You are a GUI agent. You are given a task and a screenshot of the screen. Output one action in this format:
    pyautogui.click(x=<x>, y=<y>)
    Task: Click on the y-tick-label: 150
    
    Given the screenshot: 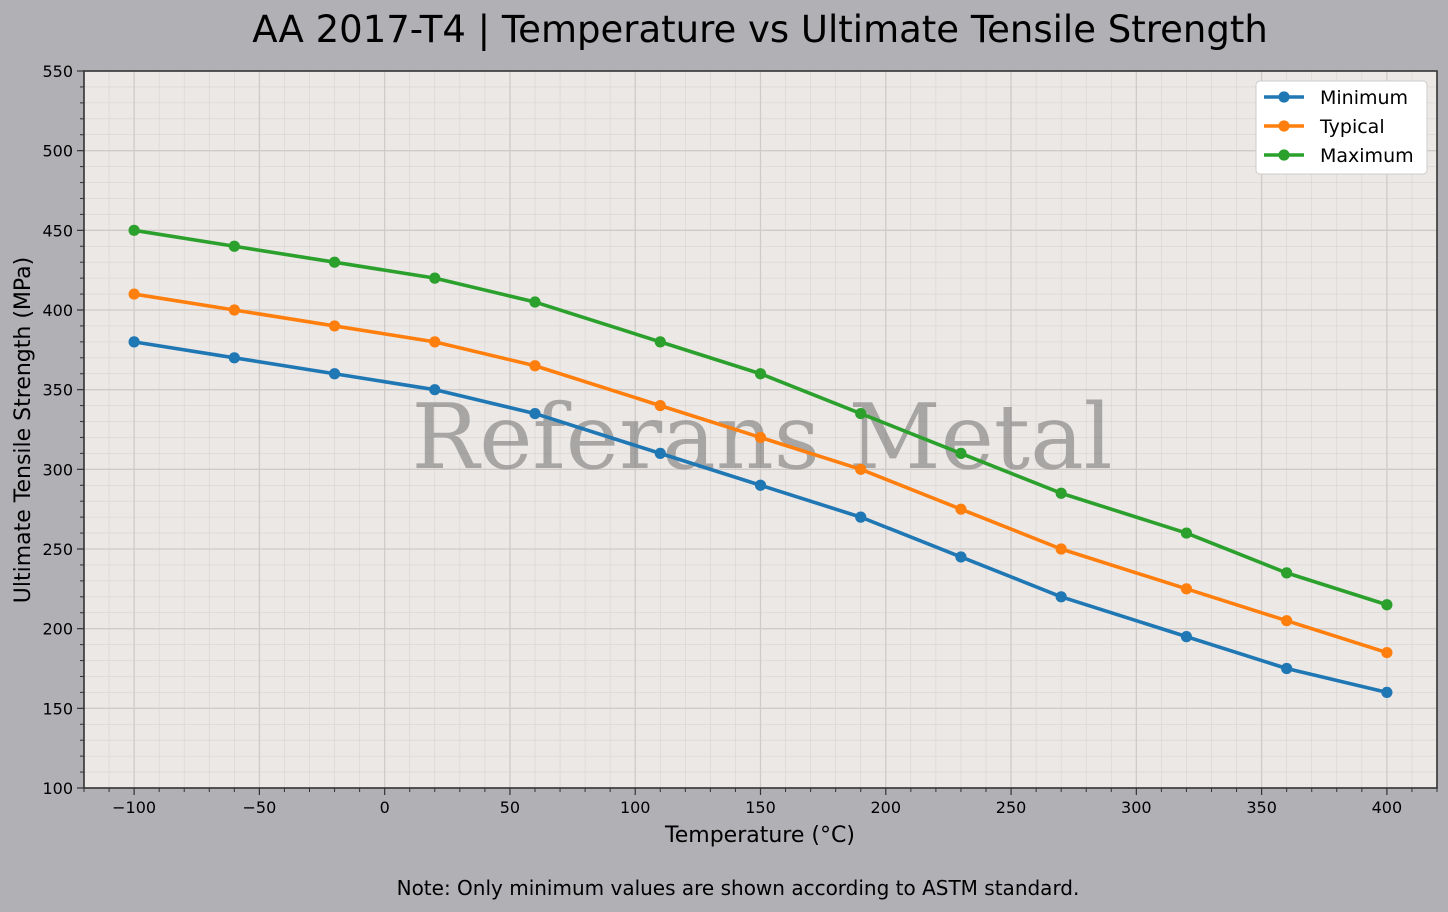 What is the action you would take?
    pyautogui.click(x=57, y=708)
    